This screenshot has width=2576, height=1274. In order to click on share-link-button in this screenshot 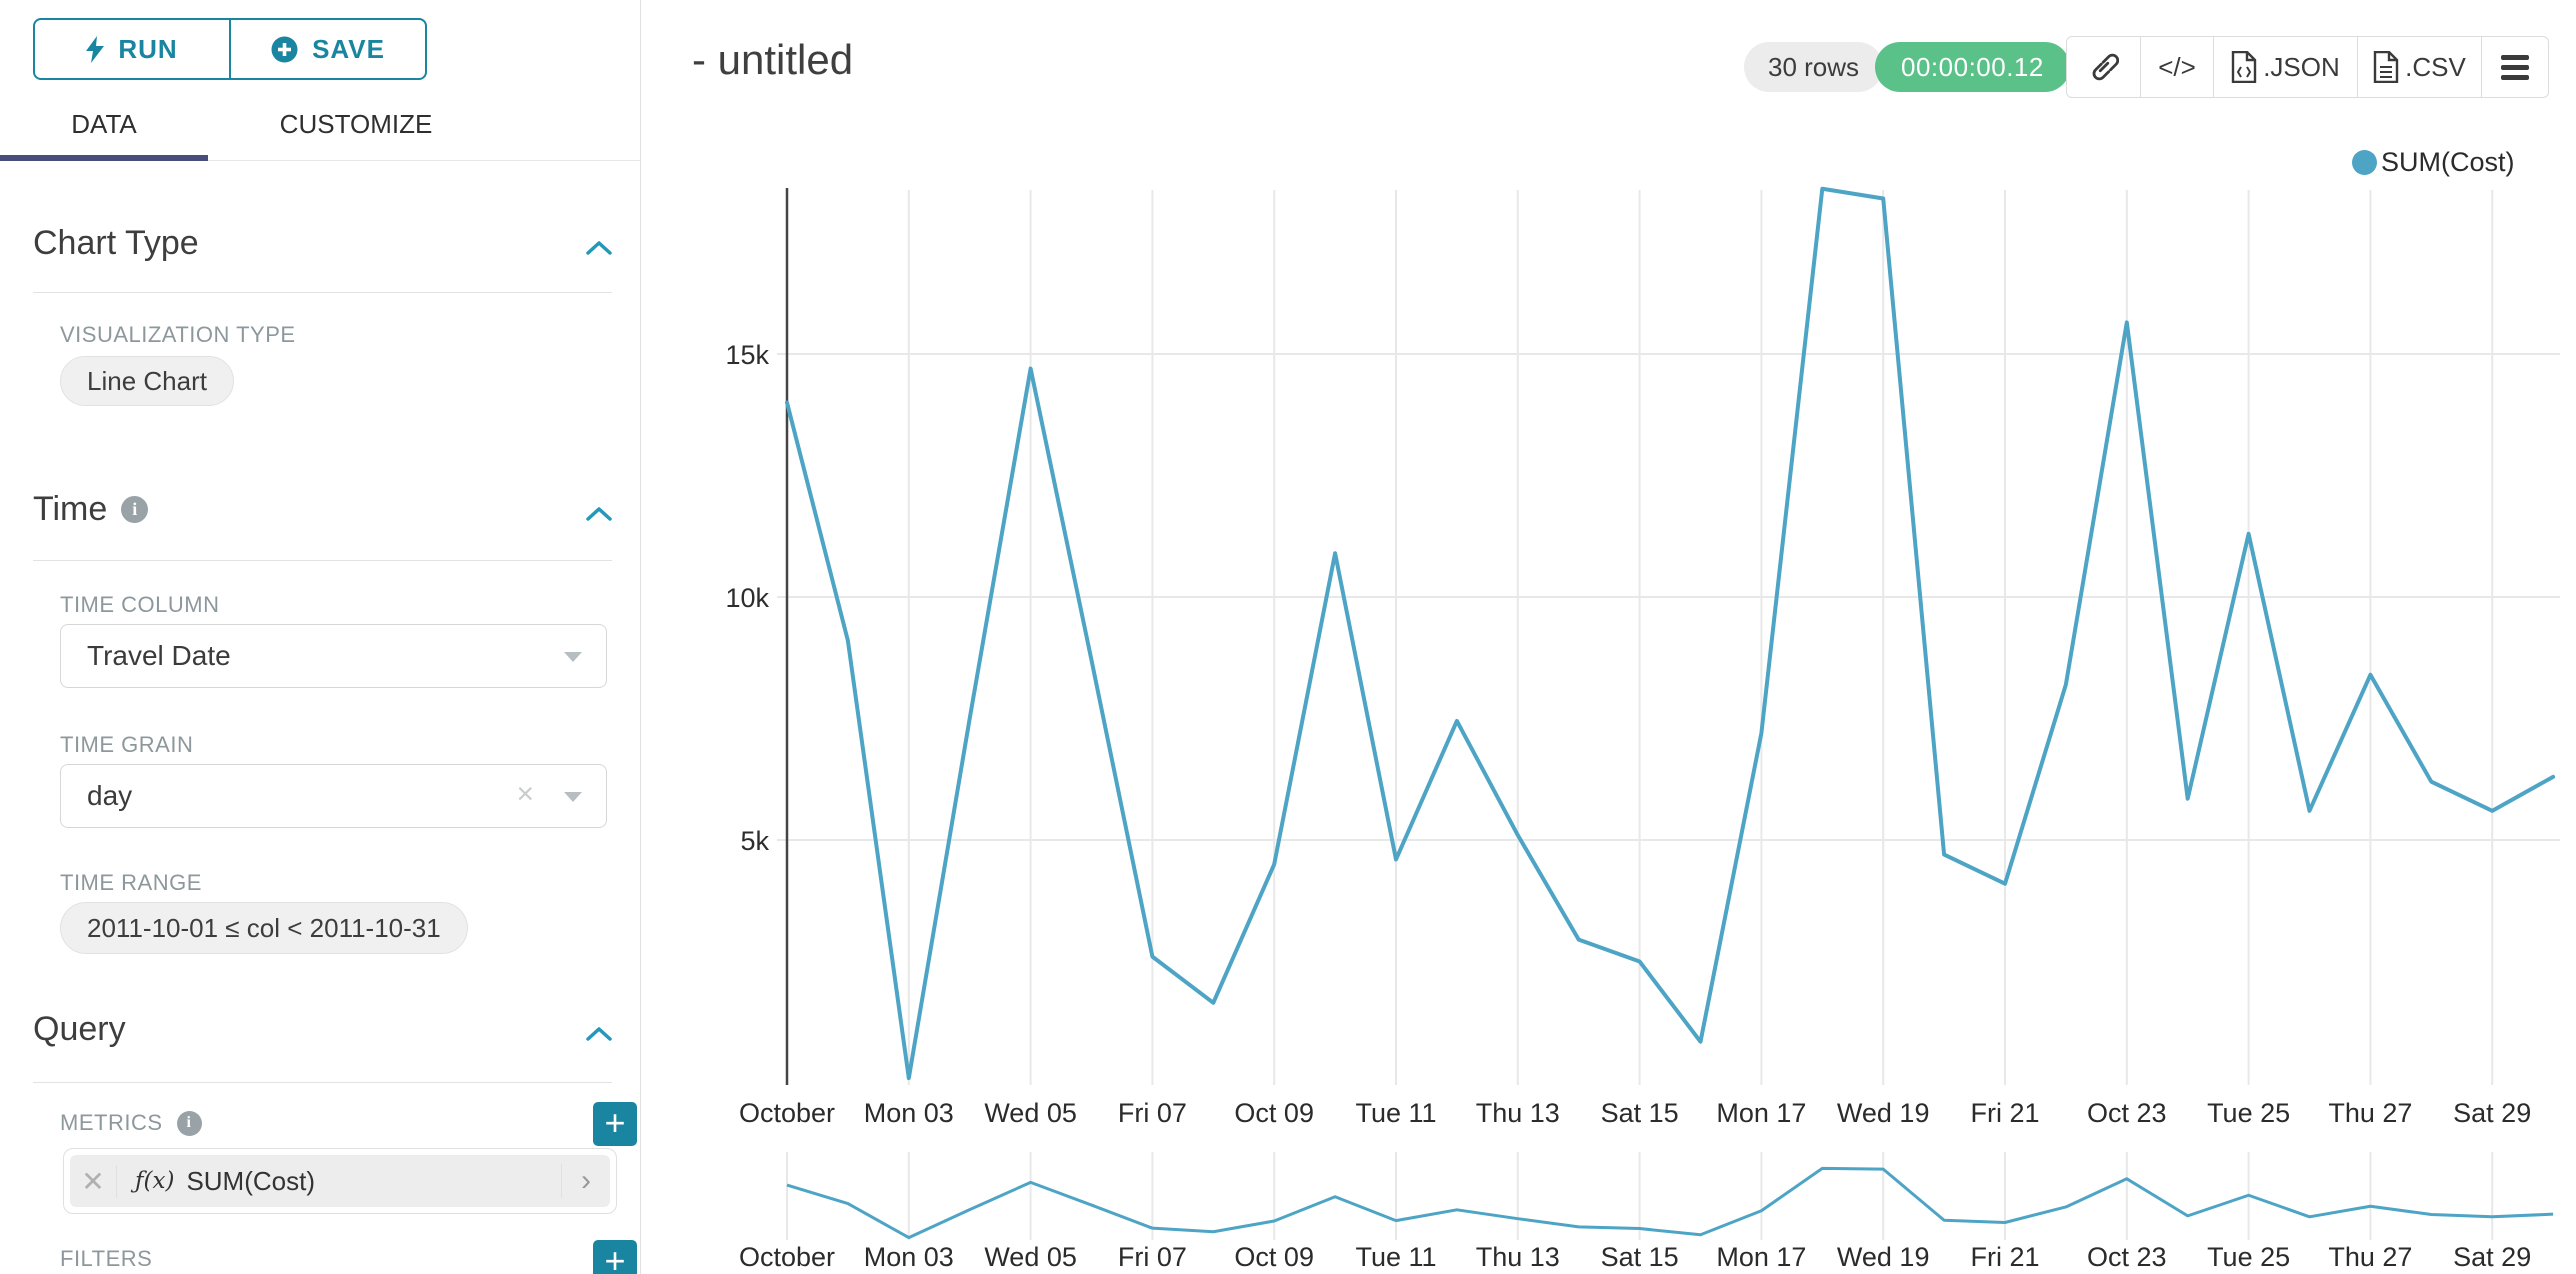, I will do `click(2103, 67)`.